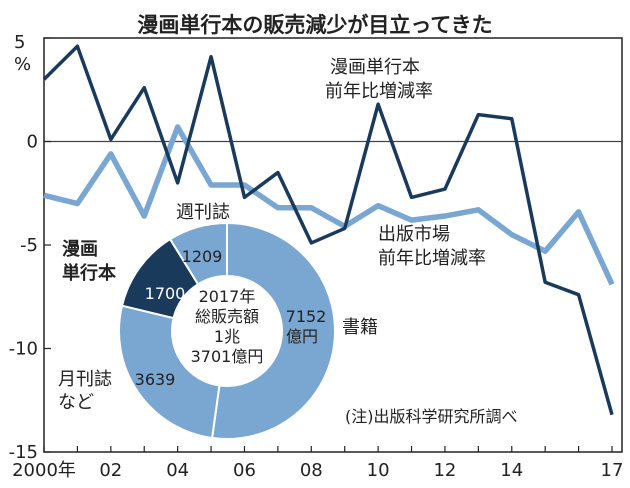 The width and height of the screenshot is (630, 488). Describe the element at coordinates (23, 349) in the screenshot. I see `y-tick-label: -10` at that location.